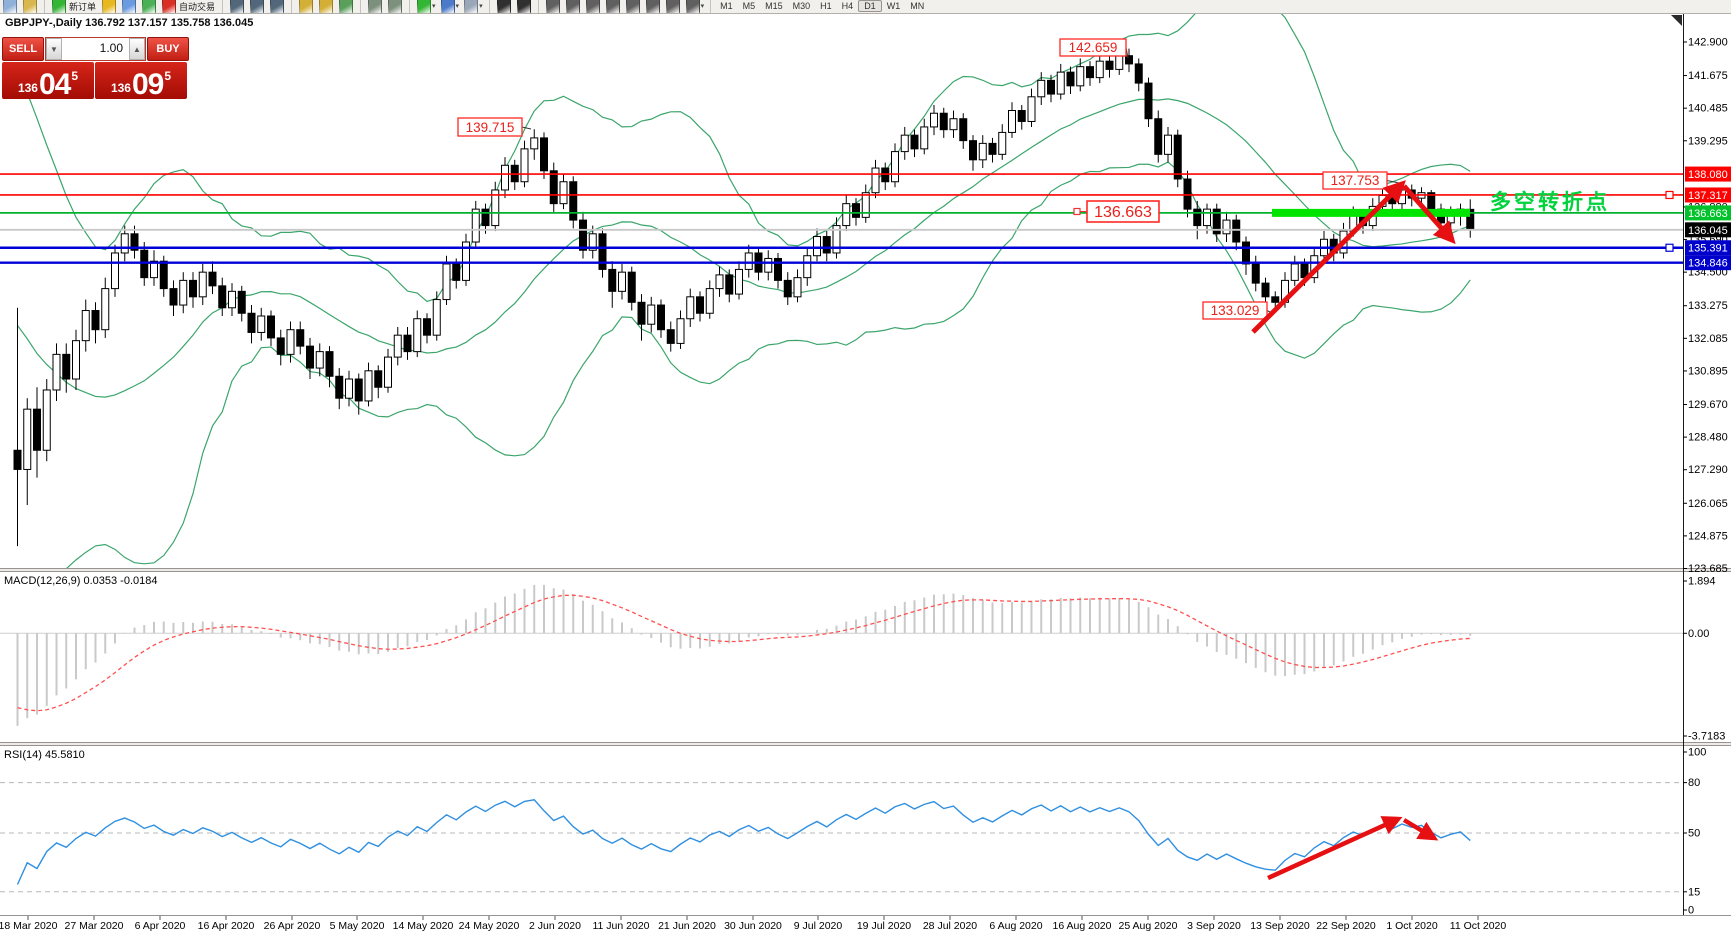 The image size is (1731, 933). Describe the element at coordinates (277, 6) in the screenshot. I see `line-chart-icon` at that location.